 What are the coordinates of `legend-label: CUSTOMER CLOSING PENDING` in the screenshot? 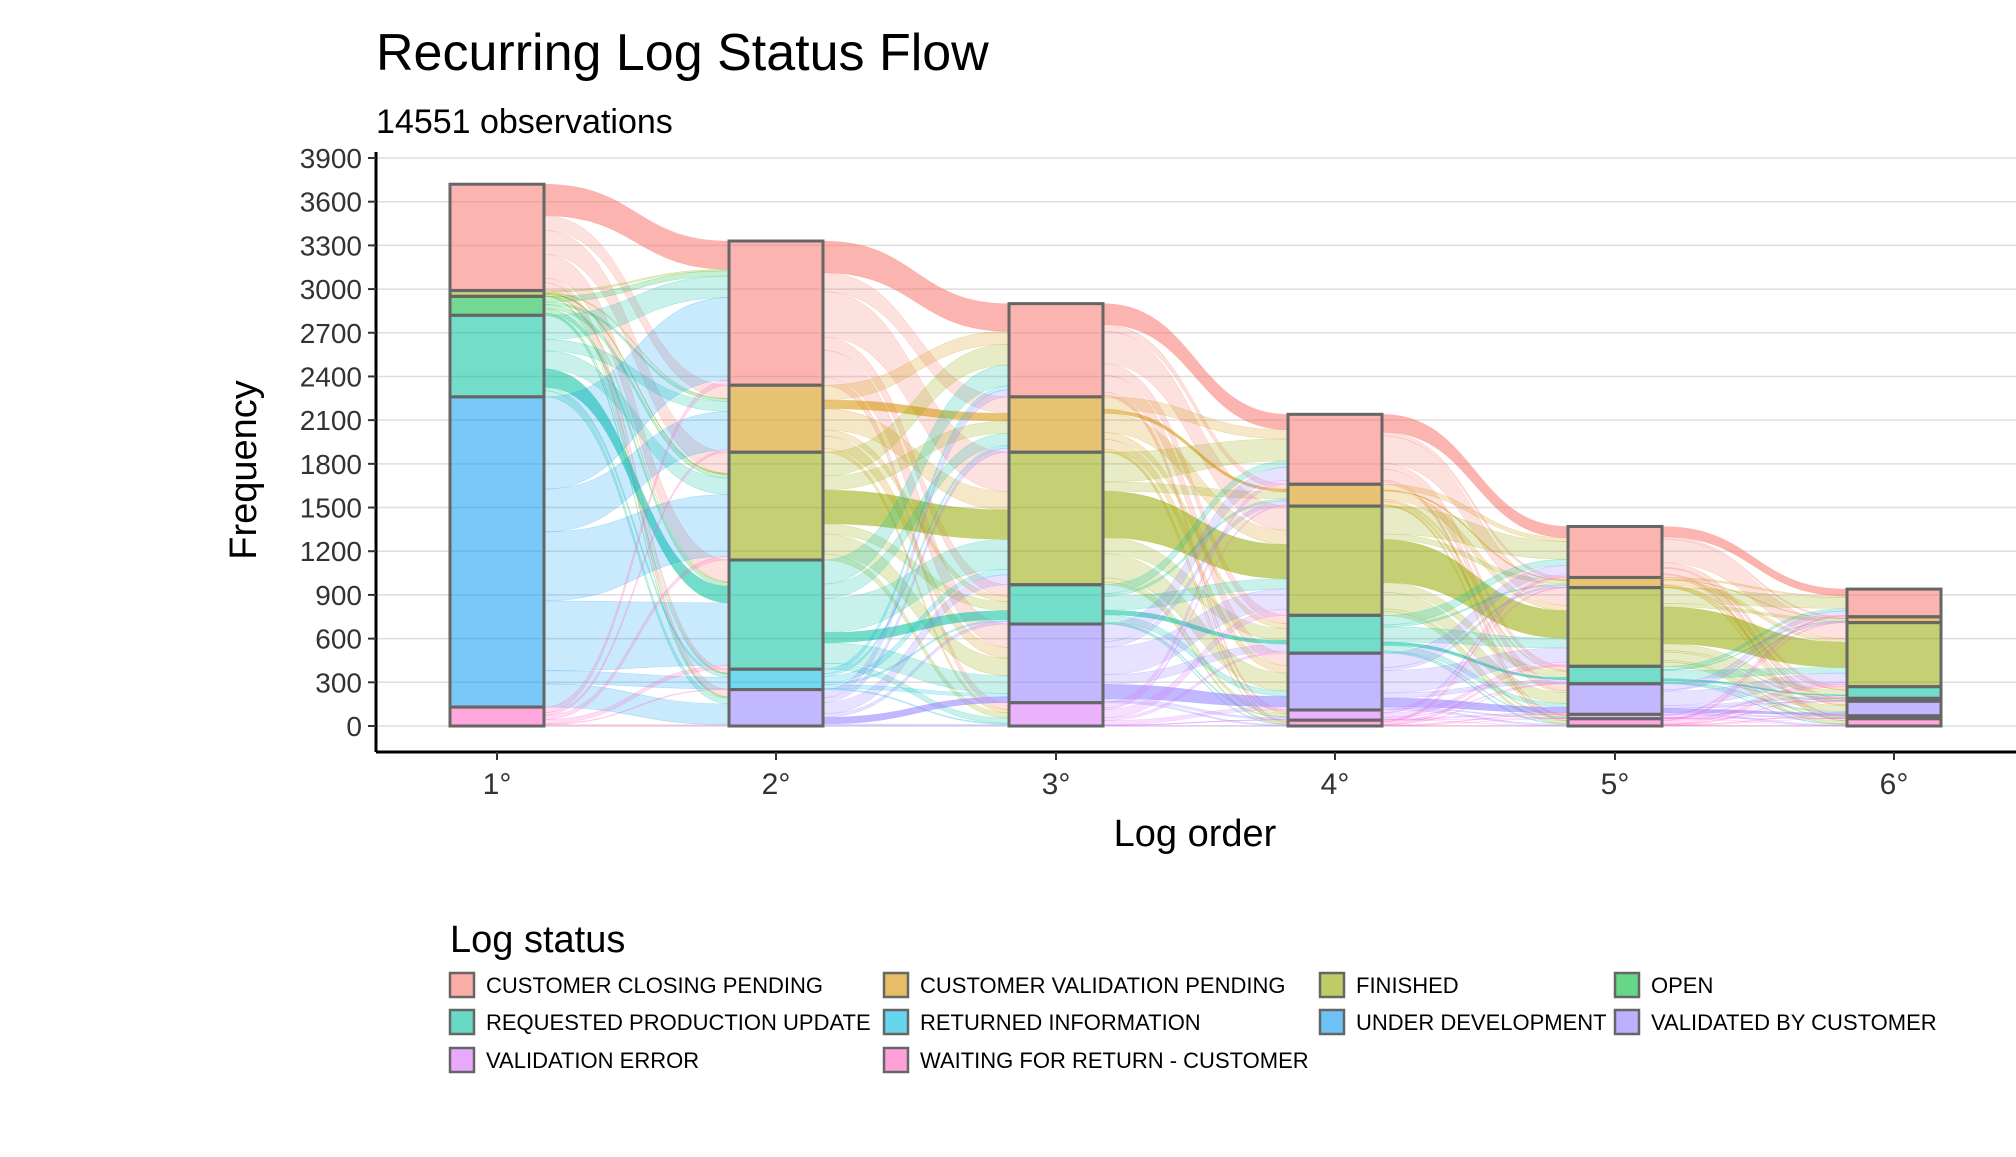 It's located at (654, 985).